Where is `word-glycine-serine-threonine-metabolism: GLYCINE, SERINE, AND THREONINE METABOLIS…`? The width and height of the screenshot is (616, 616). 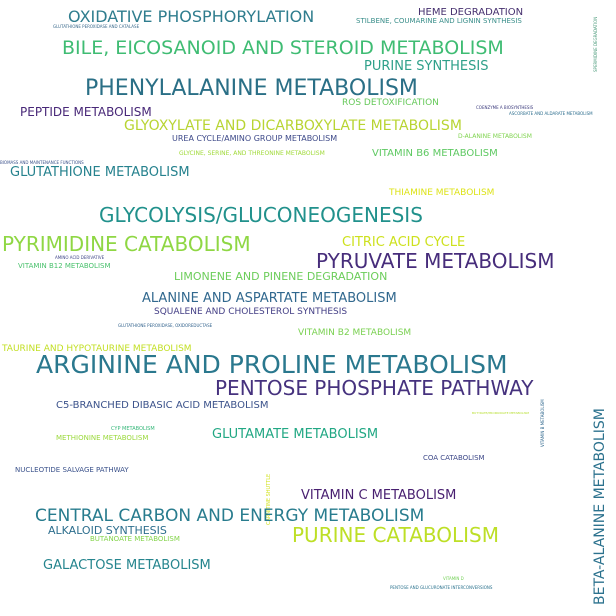 word-glycine-serine-threonine-metabolism: GLYCINE, SERINE, AND THREONINE METABOLIS… is located at coordinates (252, 153).